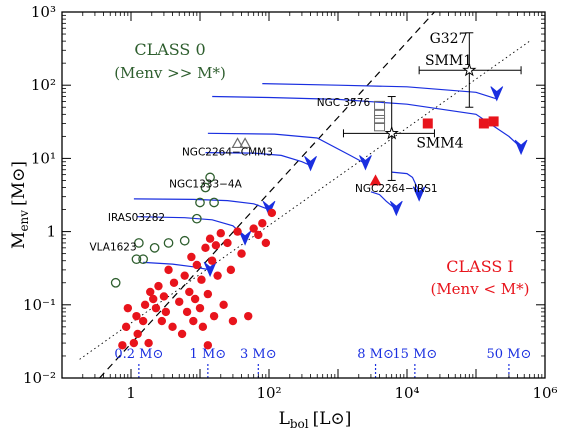  I want to click on mass-marker-label: 1 M⊙, so click(208, 354).